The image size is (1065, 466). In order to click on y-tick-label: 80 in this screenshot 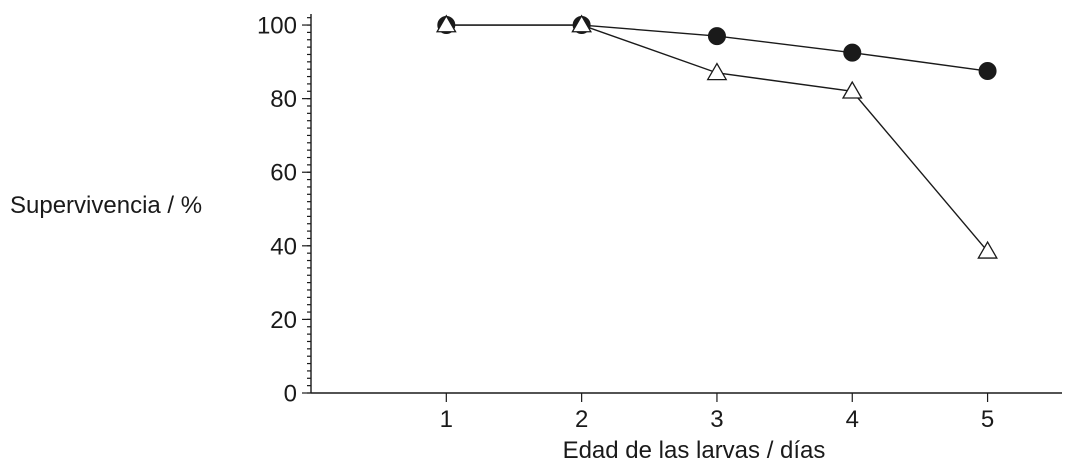, I will do `click(283, 99)`.